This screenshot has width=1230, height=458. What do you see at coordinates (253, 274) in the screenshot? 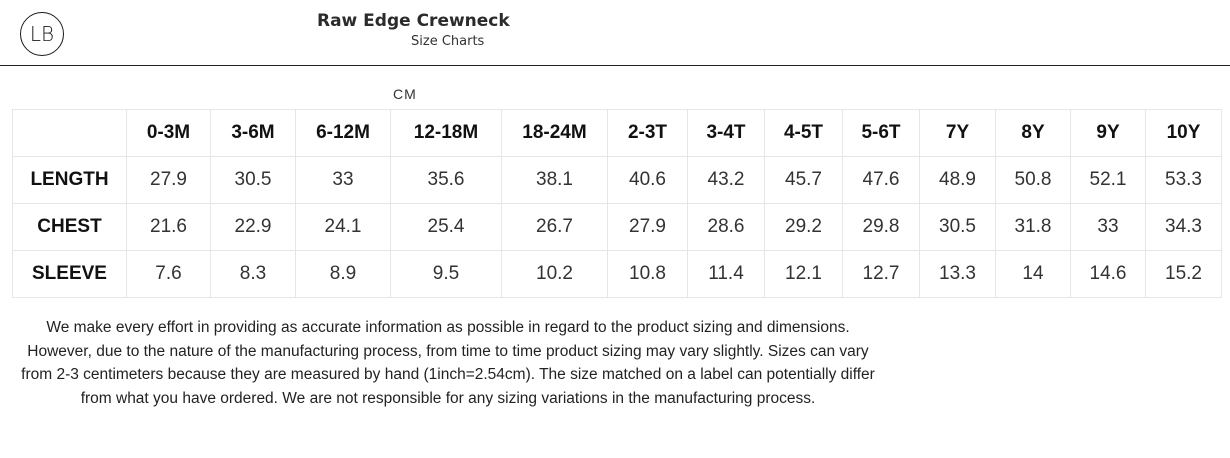
I see `measurement-cell: 8.3` at bounding box center [253, 274].